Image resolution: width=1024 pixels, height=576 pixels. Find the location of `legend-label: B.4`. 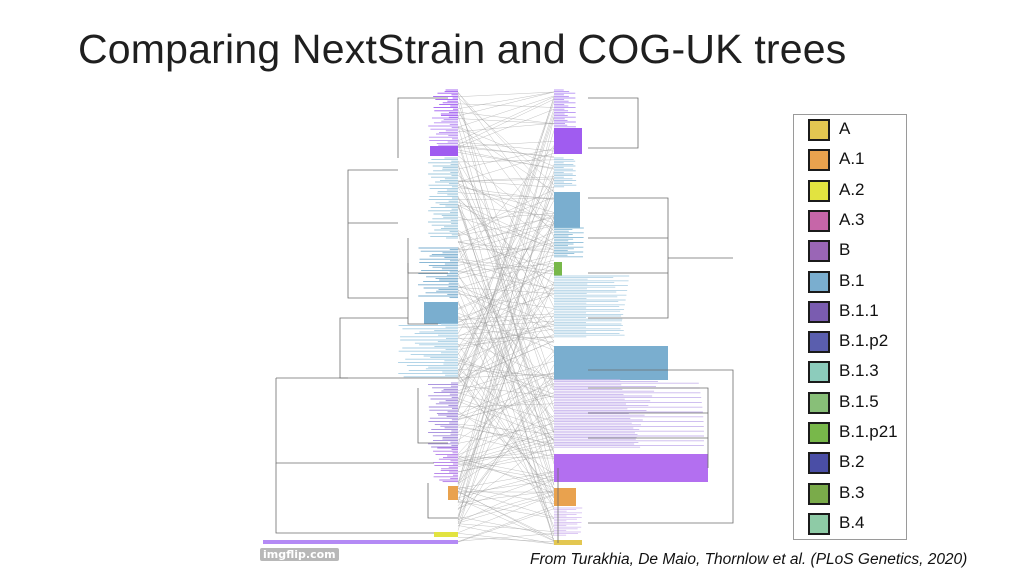

legend-label: B.4 is located at coordinates (852, 522).